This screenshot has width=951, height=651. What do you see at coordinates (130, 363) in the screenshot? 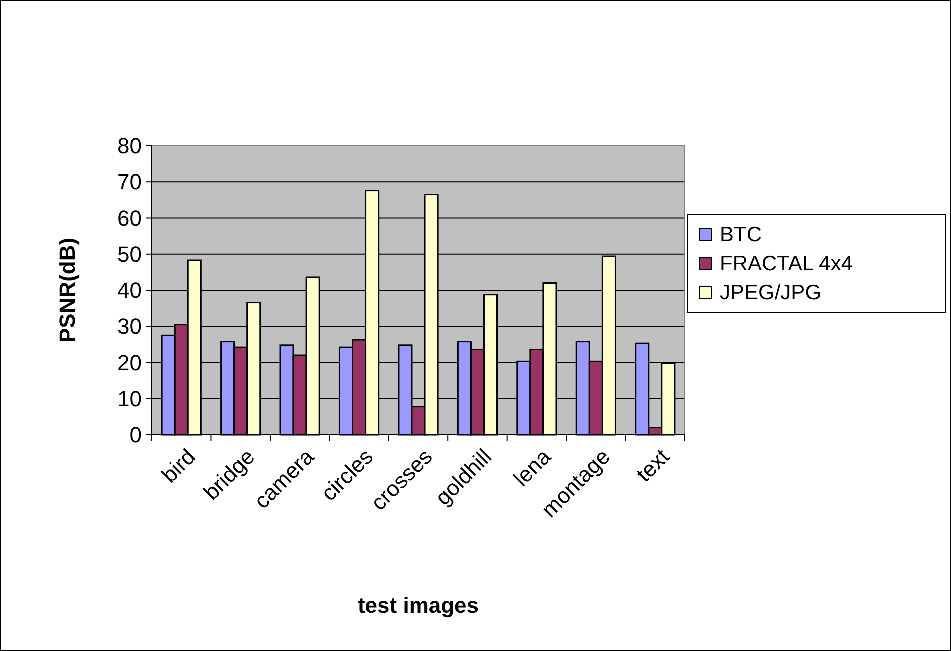
I see `y-tick-label: 20` at bounding box center [130, 363].